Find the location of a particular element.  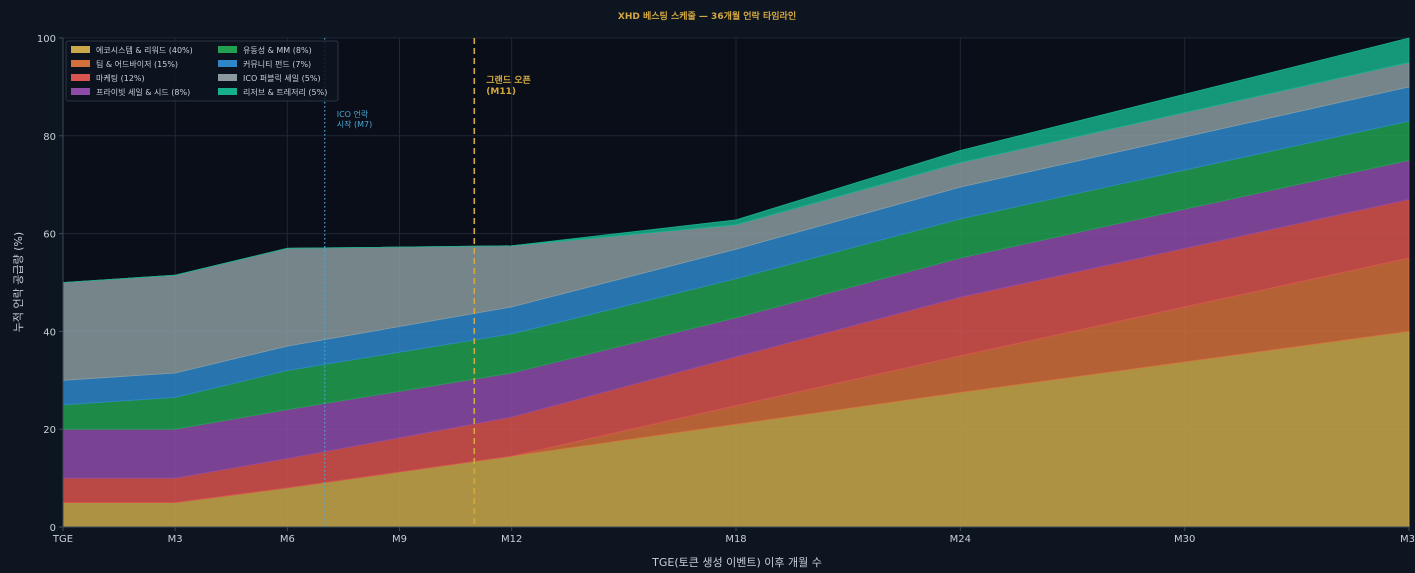

annotation-label-1: (M11) is located at coordinates (501, 92).